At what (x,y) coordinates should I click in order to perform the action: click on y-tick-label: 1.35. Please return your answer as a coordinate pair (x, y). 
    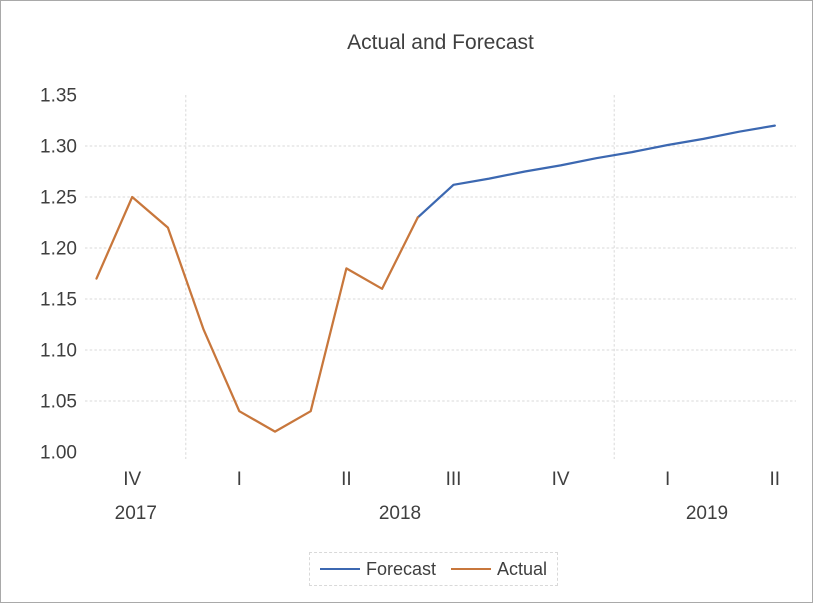
    Looking at the image, I should click on (58, 96).